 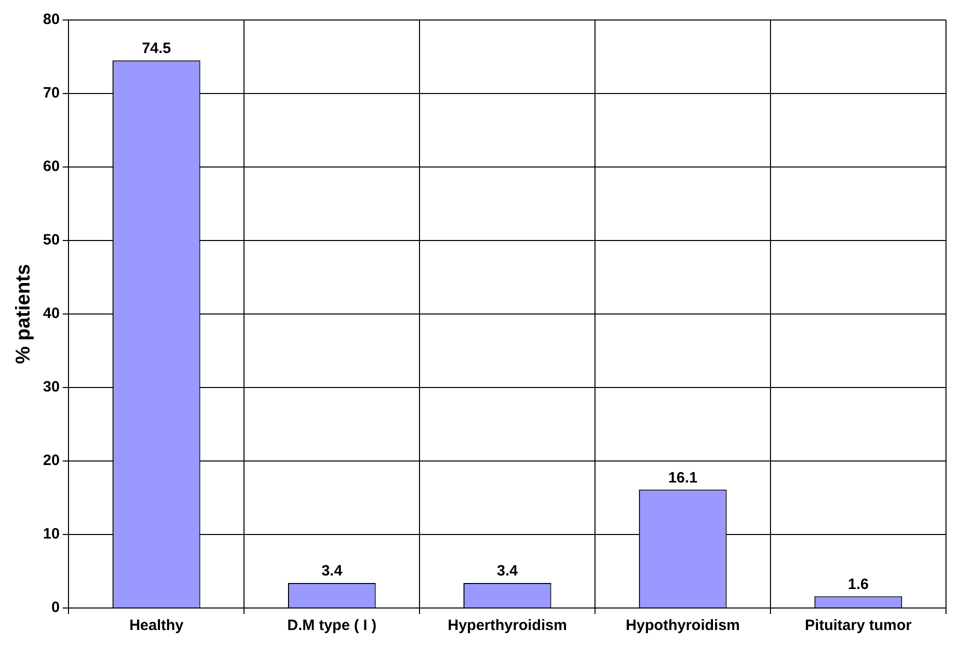 What do you see at coordinates (51, 93) in the screenshot?
I see `y-tick-label: 70` at bounding box center [51, 93].